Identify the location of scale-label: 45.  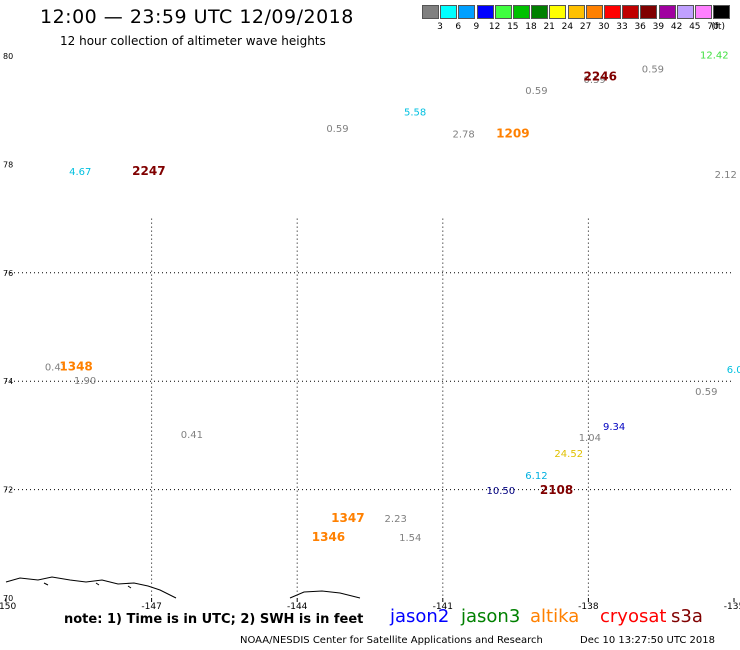
(695, 27).